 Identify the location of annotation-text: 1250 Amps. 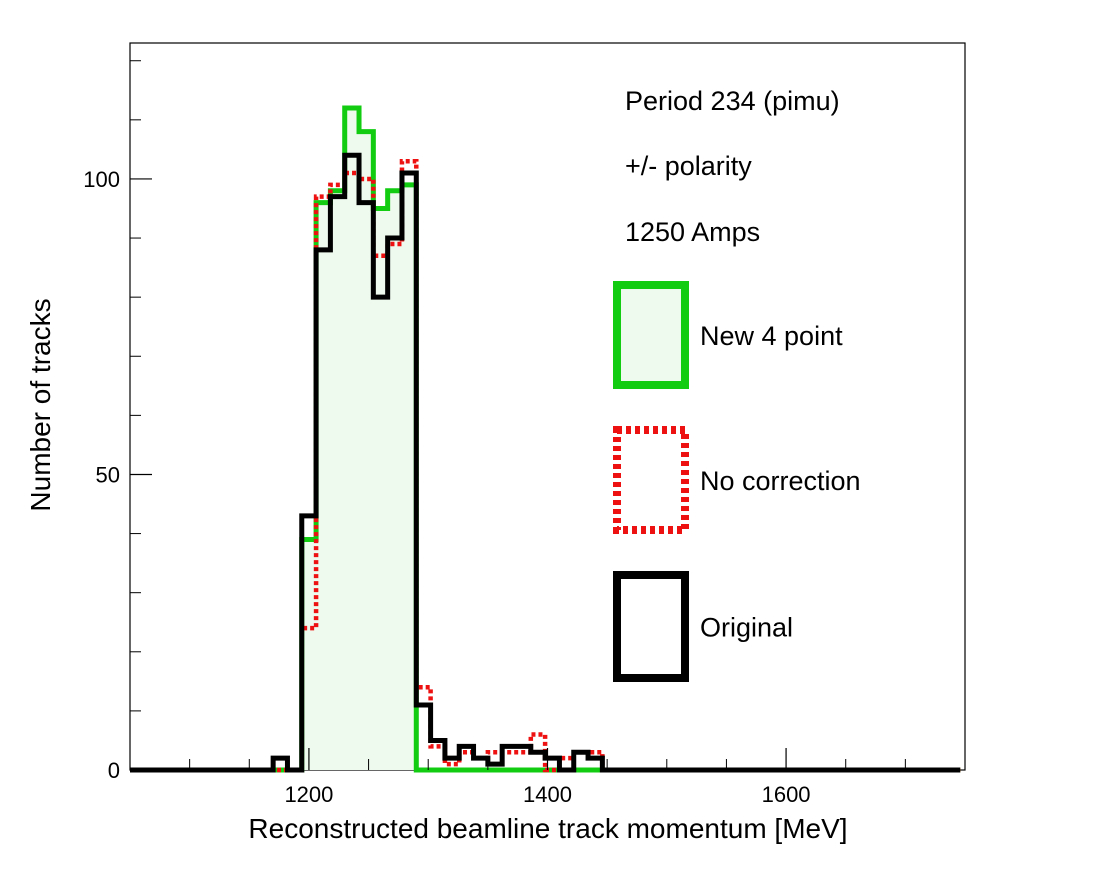
(692, 232).